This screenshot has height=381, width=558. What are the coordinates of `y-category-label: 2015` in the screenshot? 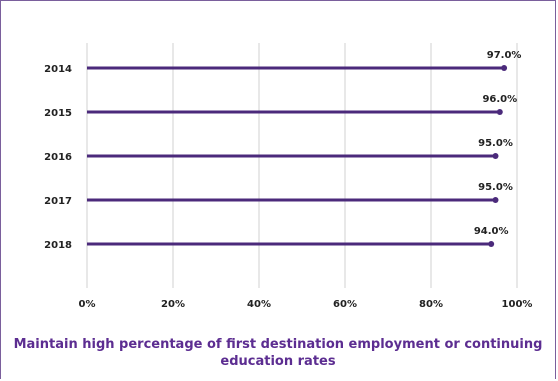 It's located at (58, 113).